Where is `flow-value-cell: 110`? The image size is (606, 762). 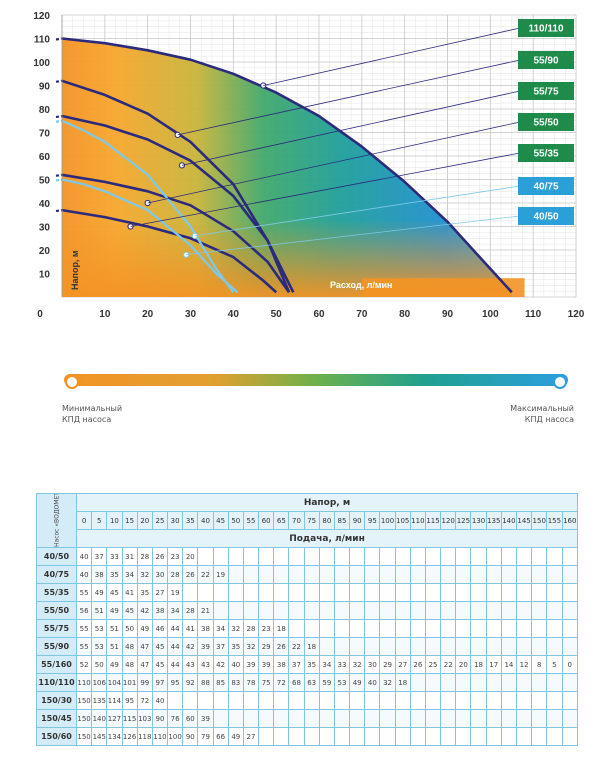
flow-value-cell: 110 is located at coordinates (84, 682).